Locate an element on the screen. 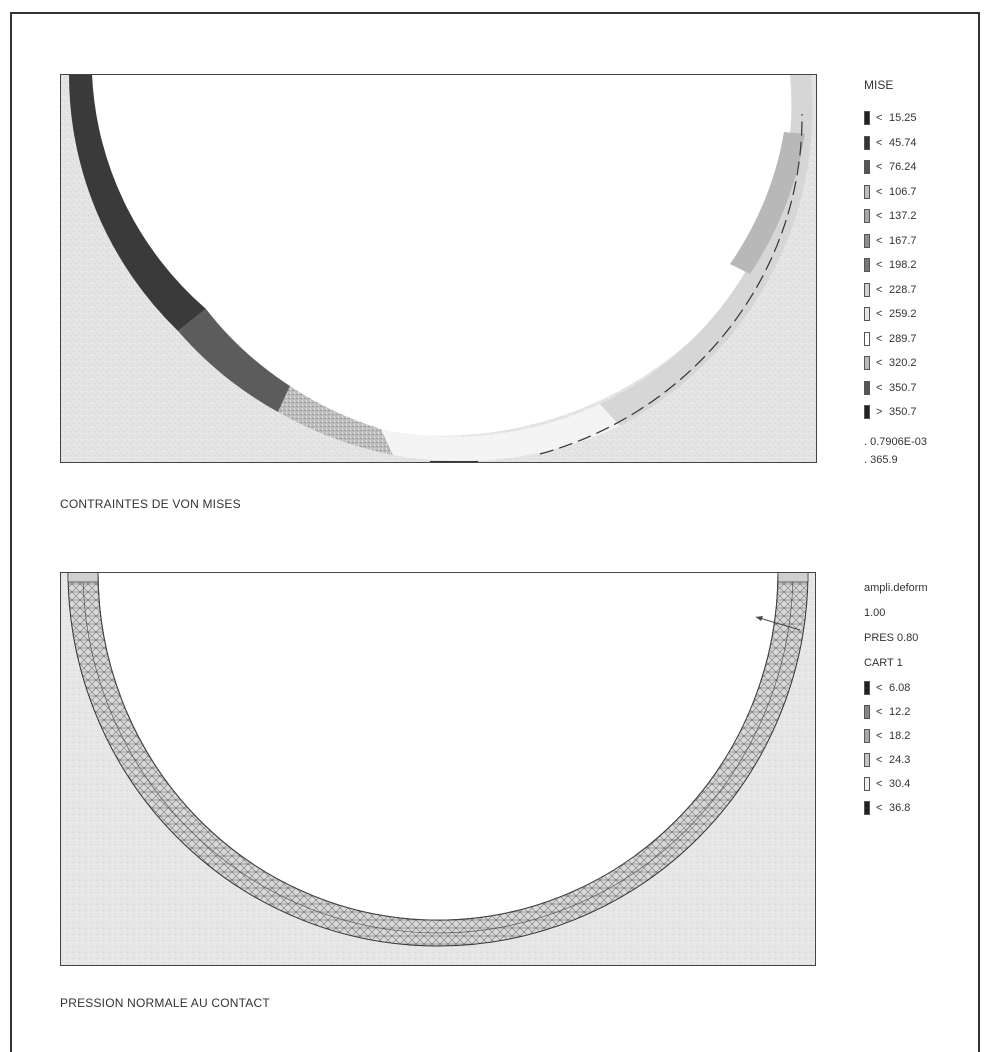 The image size is (989, 1052). legend-row: <289.7 is located at coordinates (895, 339).